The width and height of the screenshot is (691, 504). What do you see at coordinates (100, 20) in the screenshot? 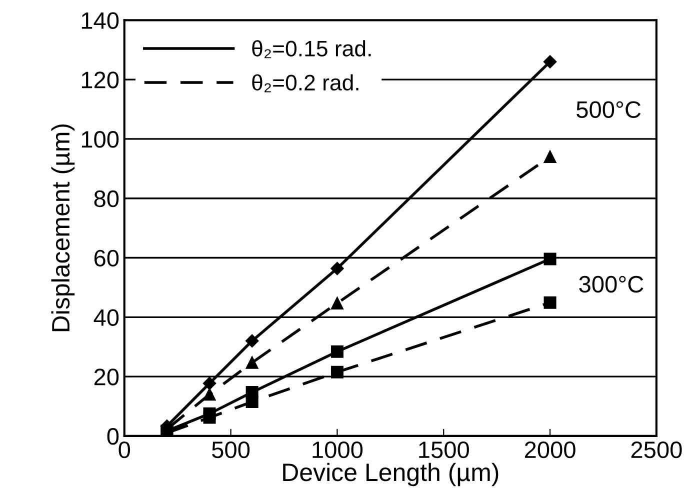
I see `y-tick-label: 140` at bounding box center [100, 20].